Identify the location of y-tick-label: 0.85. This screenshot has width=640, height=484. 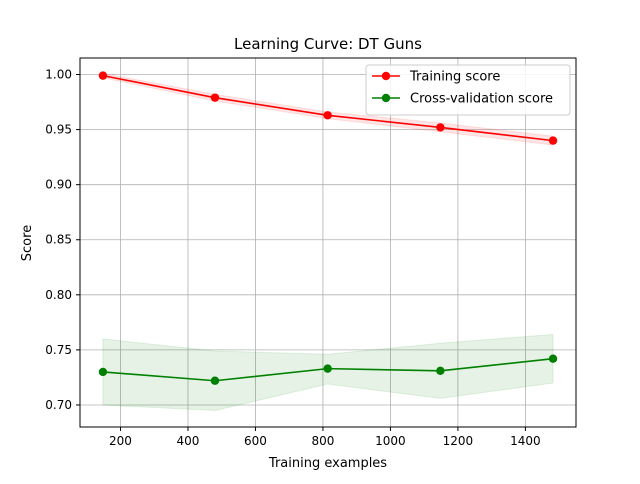
(58, 240).